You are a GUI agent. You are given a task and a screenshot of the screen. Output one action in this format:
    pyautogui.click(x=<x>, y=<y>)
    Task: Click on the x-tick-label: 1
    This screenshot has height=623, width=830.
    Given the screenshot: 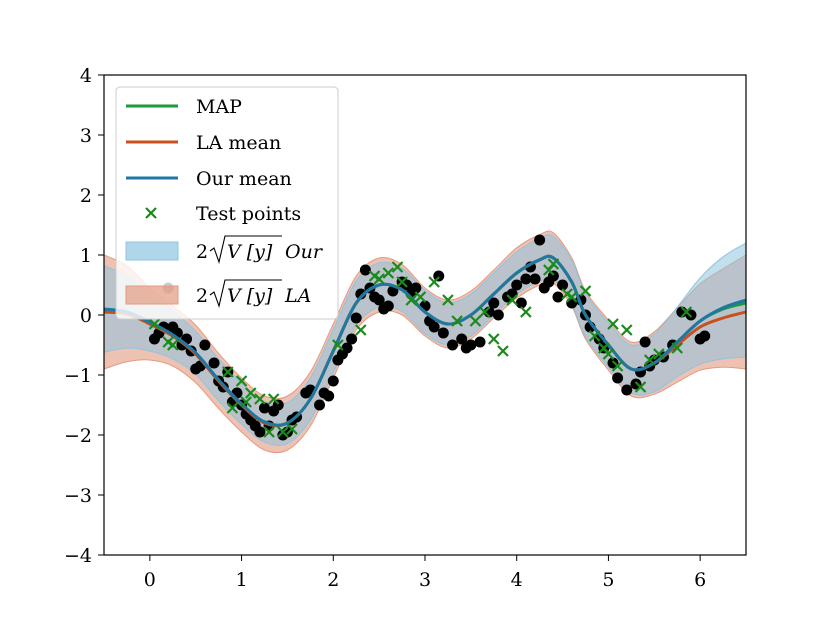 What is the action you would take?
    pyautogui.click(x=242, y=580)
    